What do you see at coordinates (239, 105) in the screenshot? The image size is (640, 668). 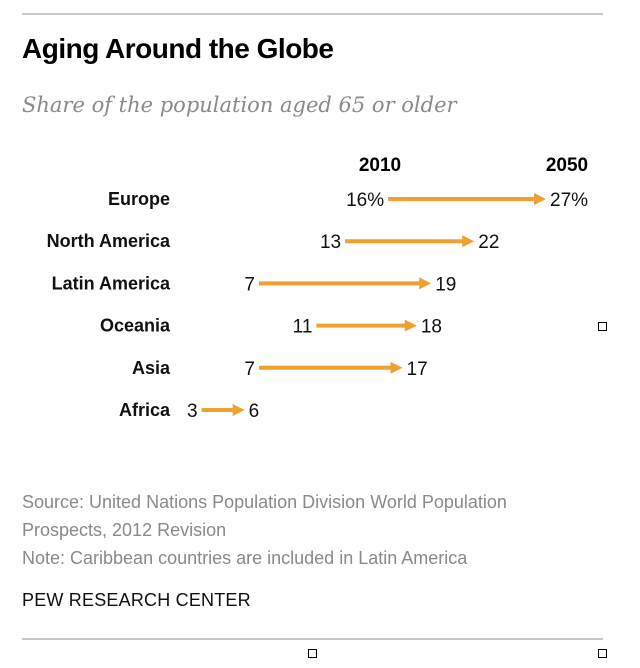 I see `chart-subtitle: Share of the population aged 65 or older` at bounding box center [239, 105].